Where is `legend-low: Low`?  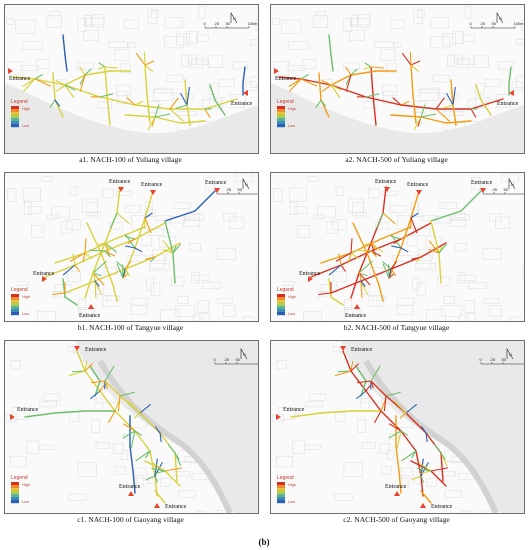 legend-low: Low is located at coordinates (25, 126).